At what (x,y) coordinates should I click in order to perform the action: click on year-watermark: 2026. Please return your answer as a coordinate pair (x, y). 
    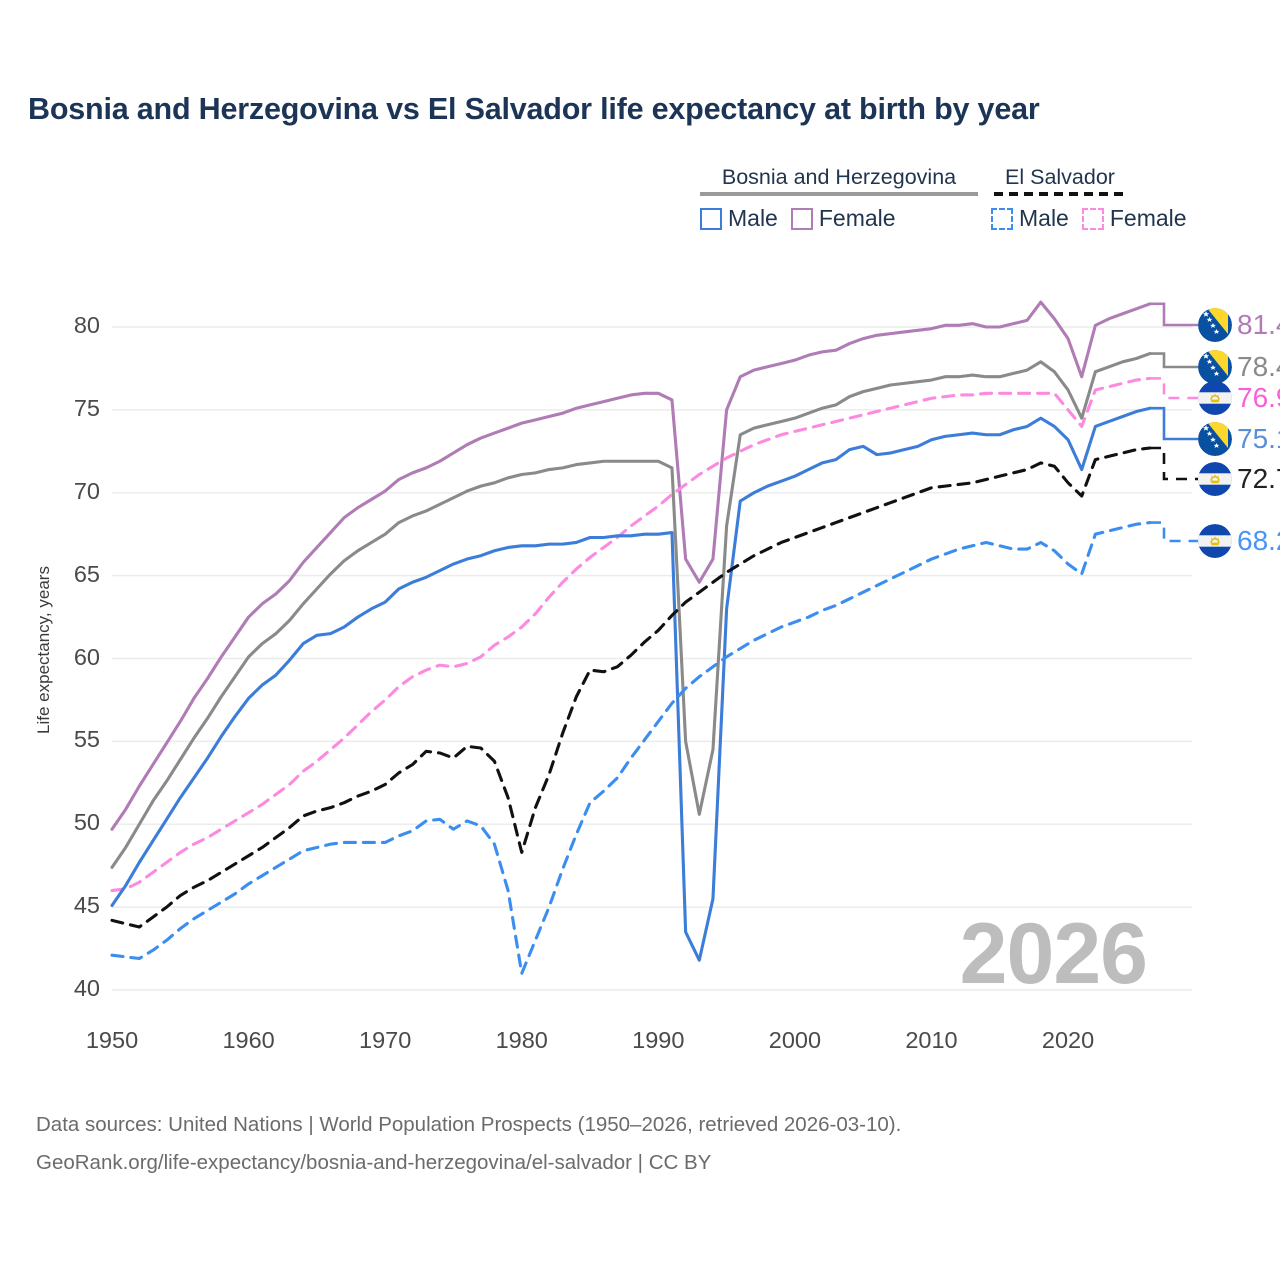
    Looking at the image, I should click on (1053, 954).